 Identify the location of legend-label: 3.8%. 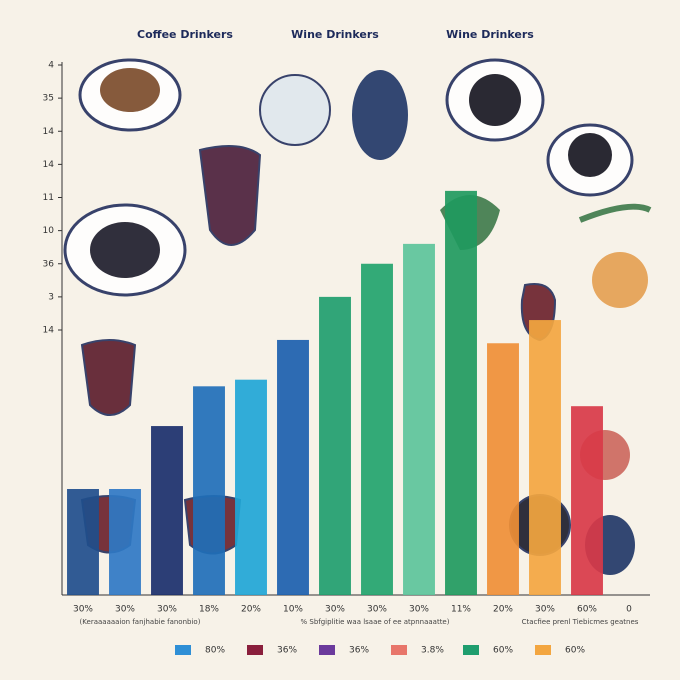
(432, 651).